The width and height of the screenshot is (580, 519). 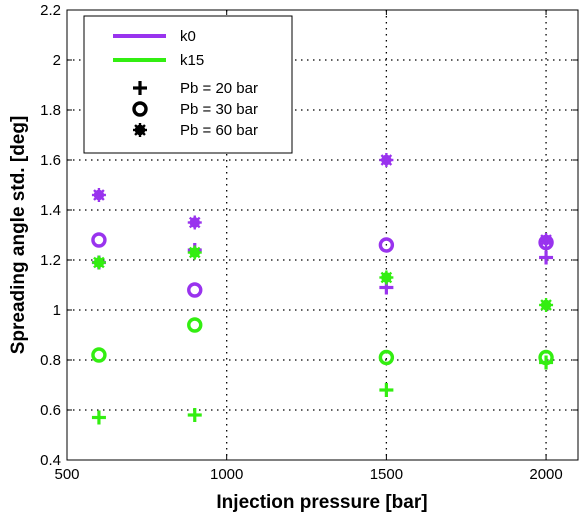 What do you see at coordinates (546, 257) in the screenshot?
I see `data-point-k0-plus` at bounding box center [546, 257].